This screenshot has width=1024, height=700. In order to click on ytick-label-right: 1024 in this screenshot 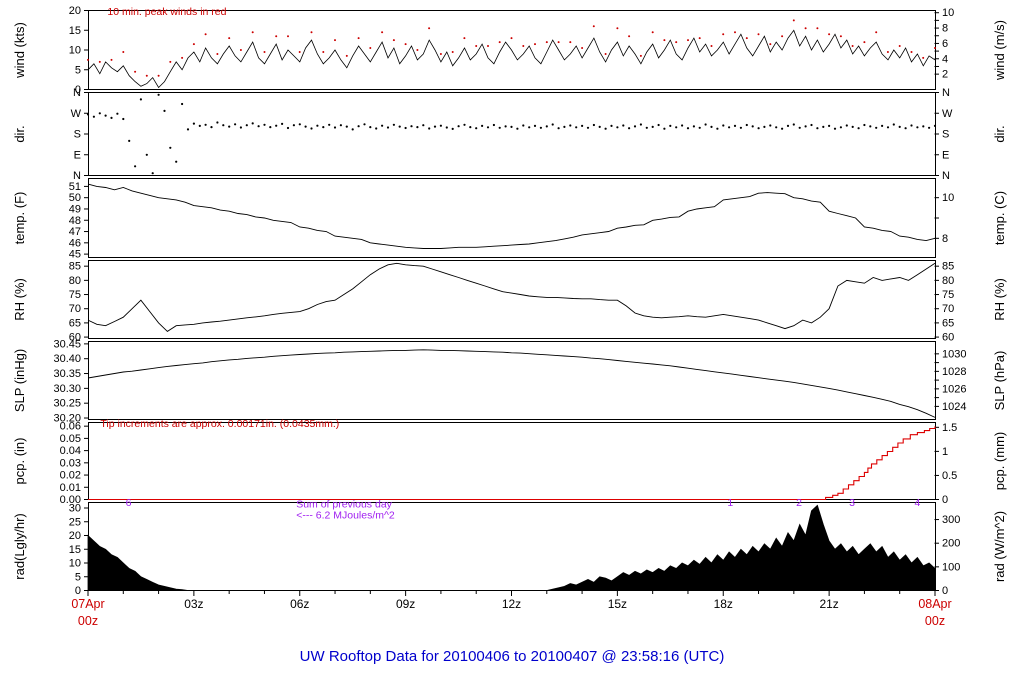, I will do `click(954, 407)`.